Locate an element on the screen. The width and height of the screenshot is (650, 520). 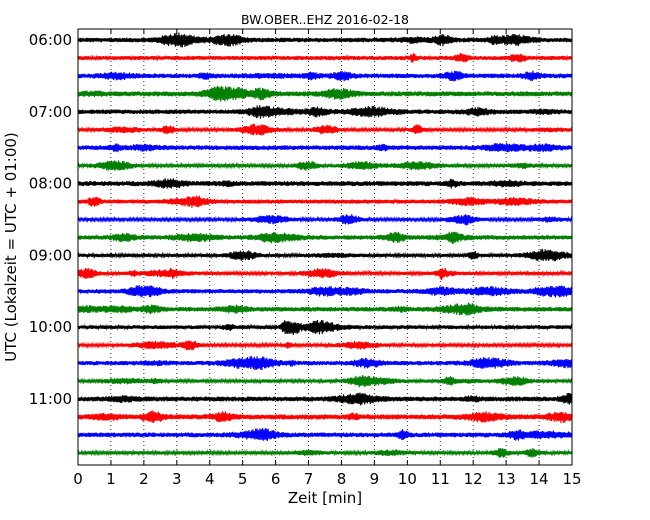
x-tick-label: 9 is located at coordinates (375, 479).